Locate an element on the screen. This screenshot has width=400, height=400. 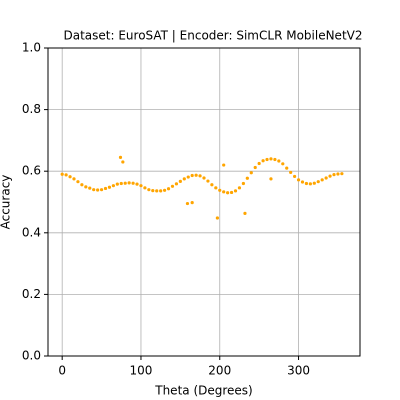
x-tick-label: 100 is located at coordinates (141, 371).